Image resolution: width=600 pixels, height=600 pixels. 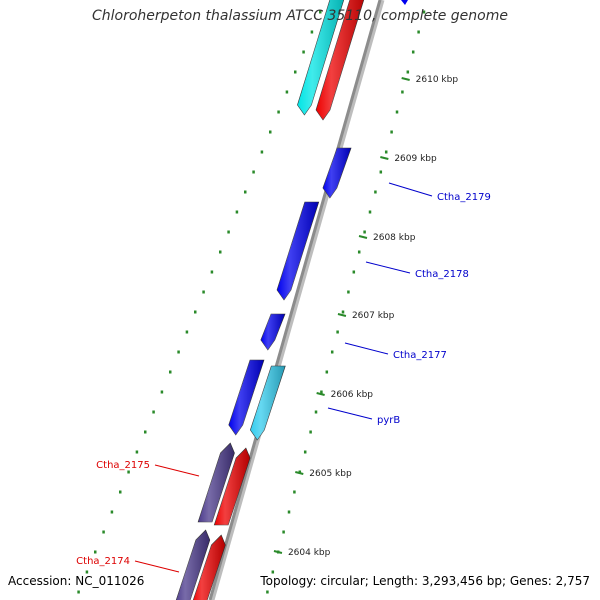 What do you see at coordinates (309, 553) in the screenshot?
I see `scale-tick-label: 2604 kbp` at bounding box center [309, 553].